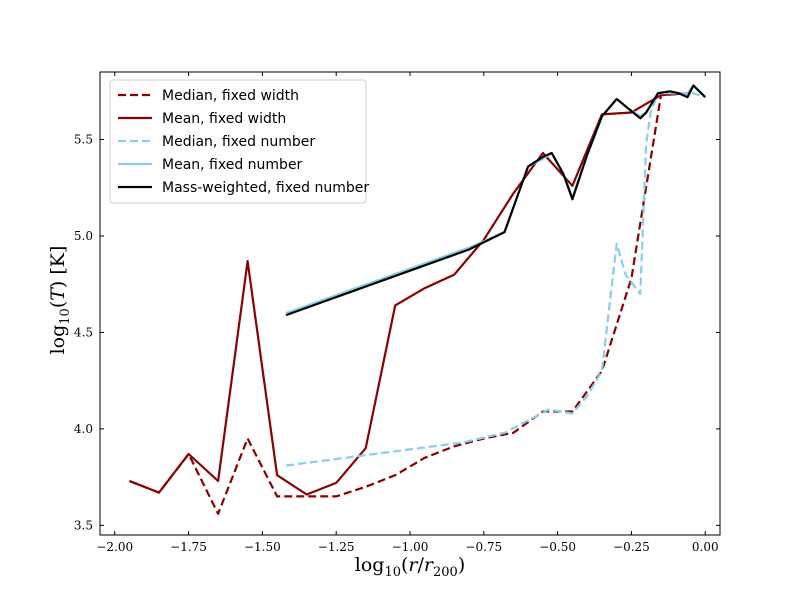 This screenshot has width=800, height=600. I want to click on x-tick-label: −1.50, so click(262, 547).